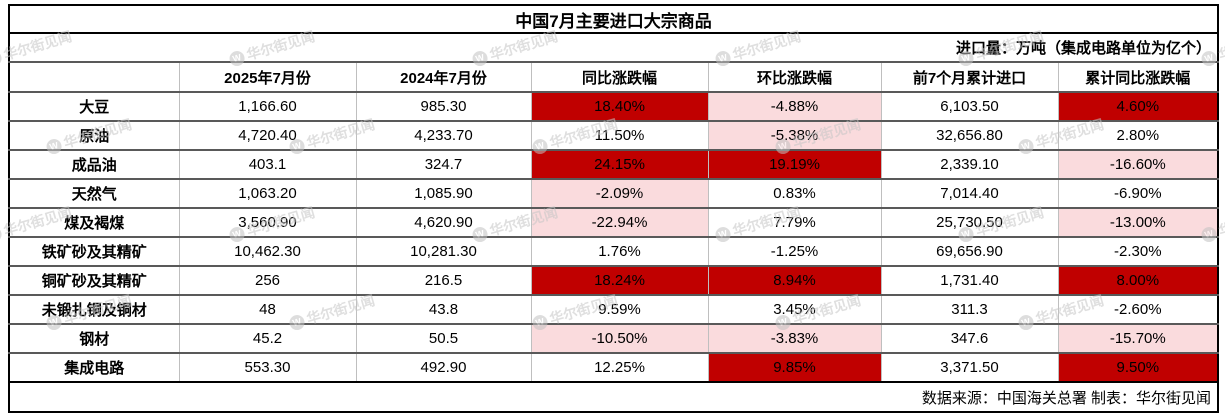 The width and height of the screenshot is (1225, 413). Describe the element at coordinates (969, 280) in the screenshot. I see `value-cell: 1,731.40` at that location.